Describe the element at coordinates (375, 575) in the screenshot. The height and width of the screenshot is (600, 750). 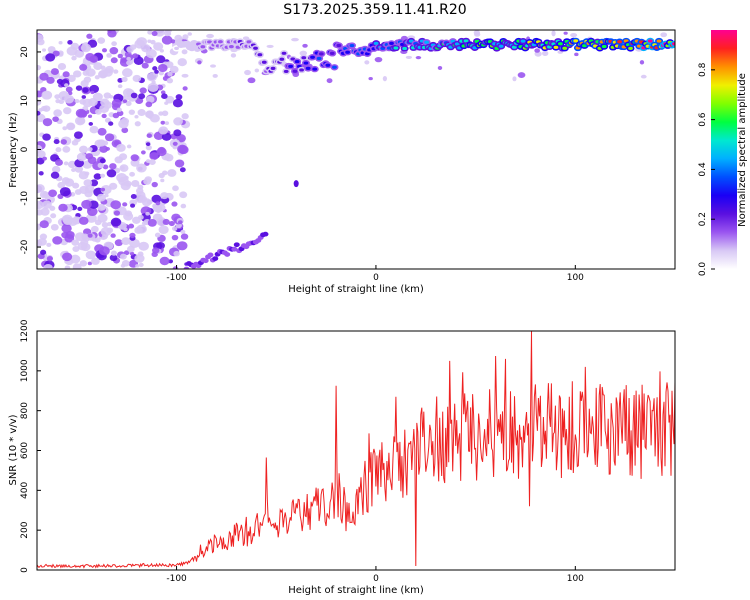
I see `snr-x-ticks: -100 0 100` at that location.